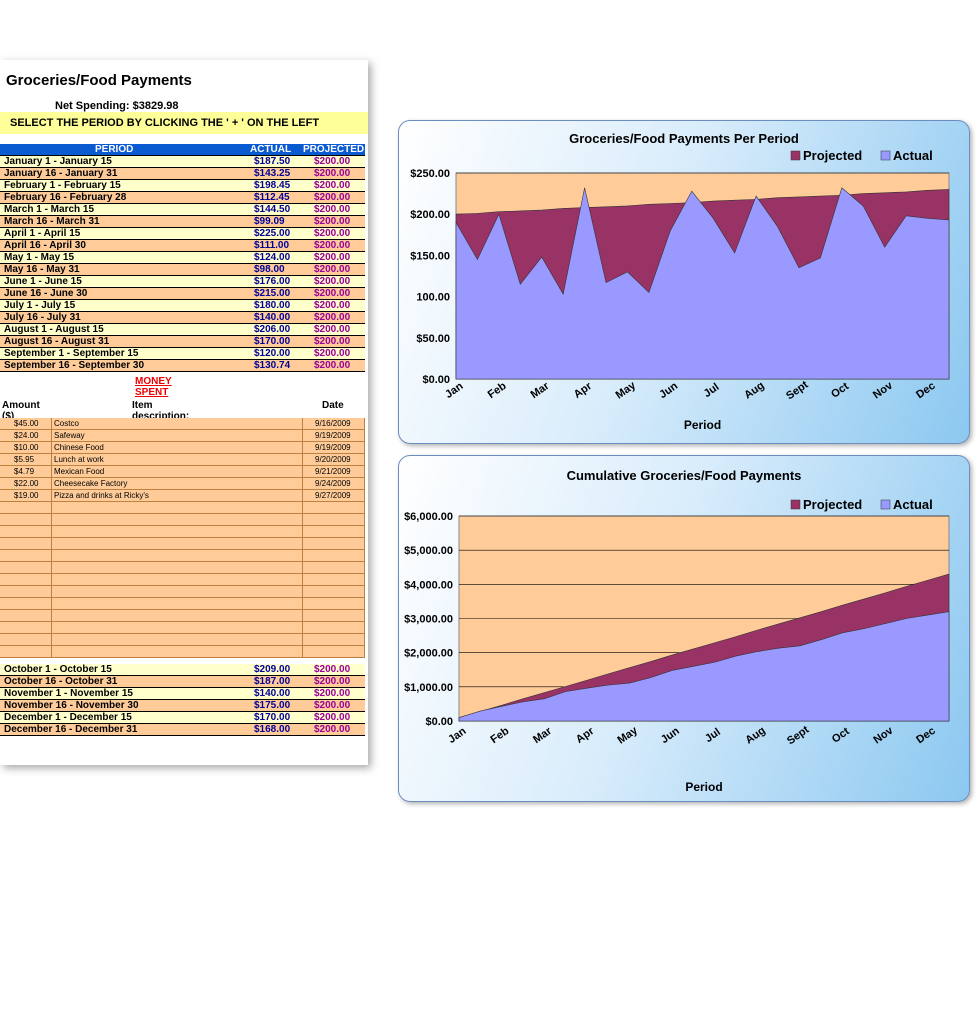  I want to click on period-row: May 1 - May 15 $124.00 $200.00, so click(182, 258).